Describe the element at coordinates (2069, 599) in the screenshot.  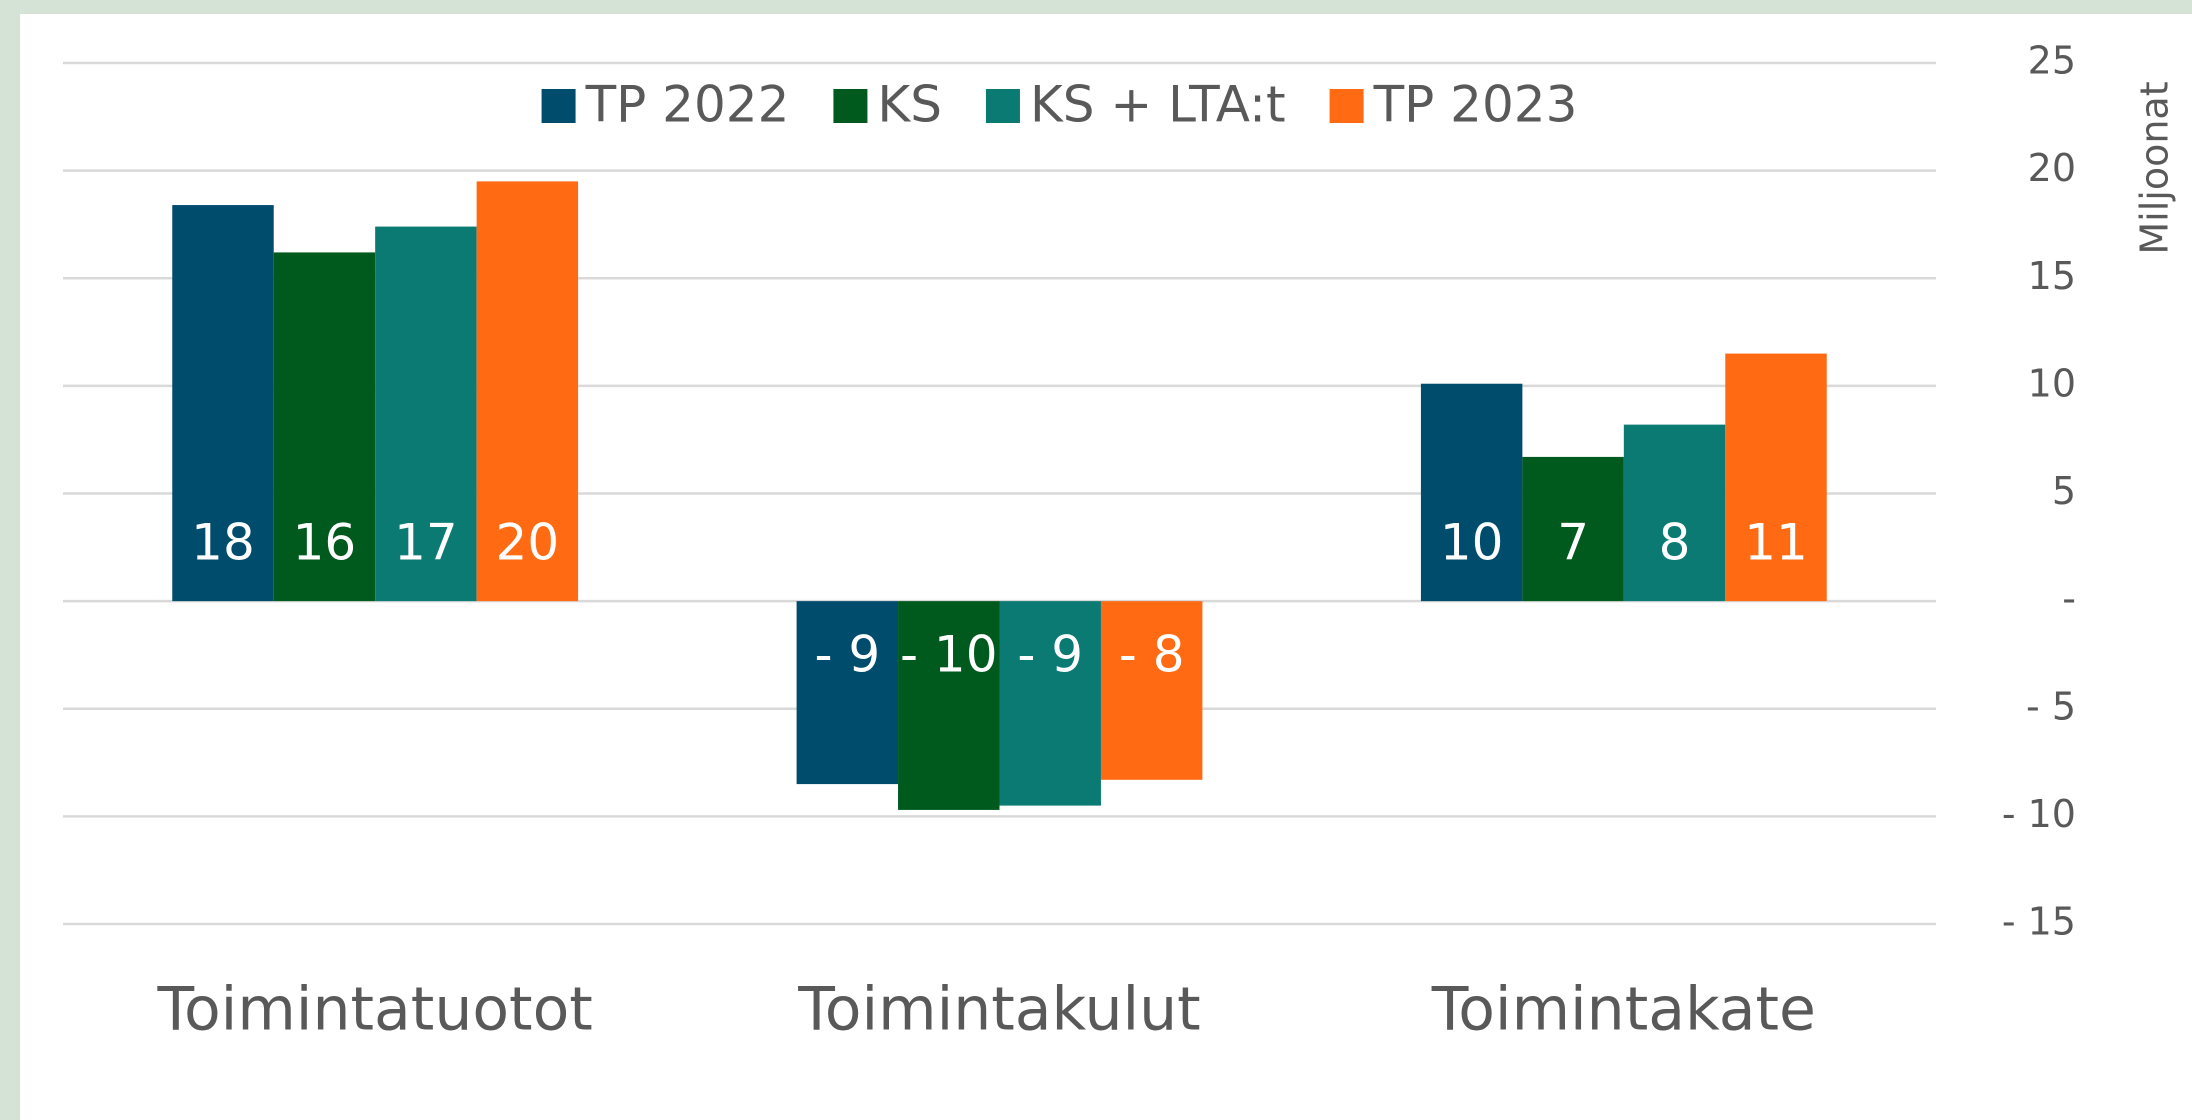
I see `y-tick-label: -` at that location.